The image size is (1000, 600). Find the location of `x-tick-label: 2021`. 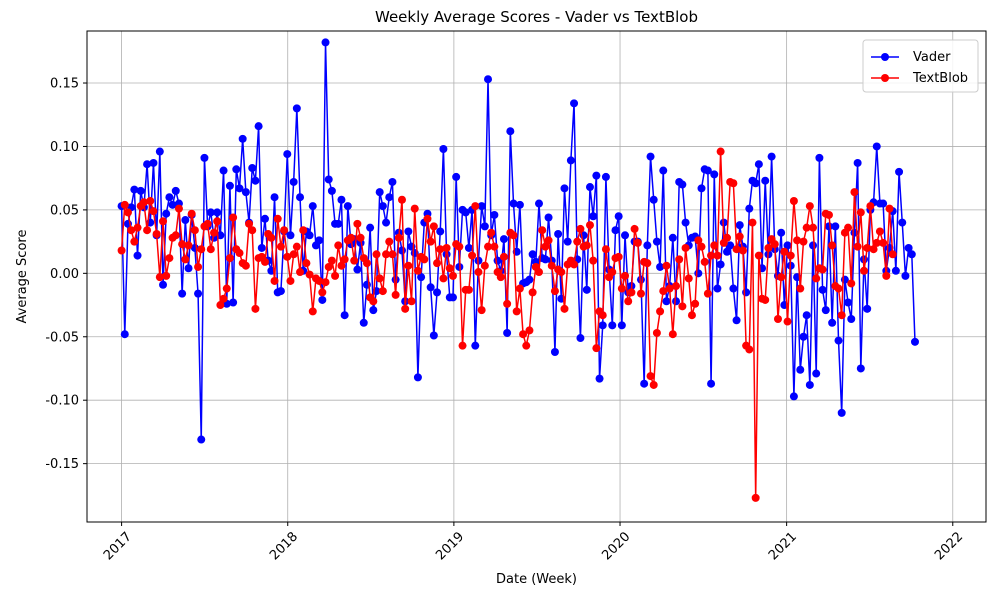

x-tick-label: 2021 is located at coordinates (783, 546).